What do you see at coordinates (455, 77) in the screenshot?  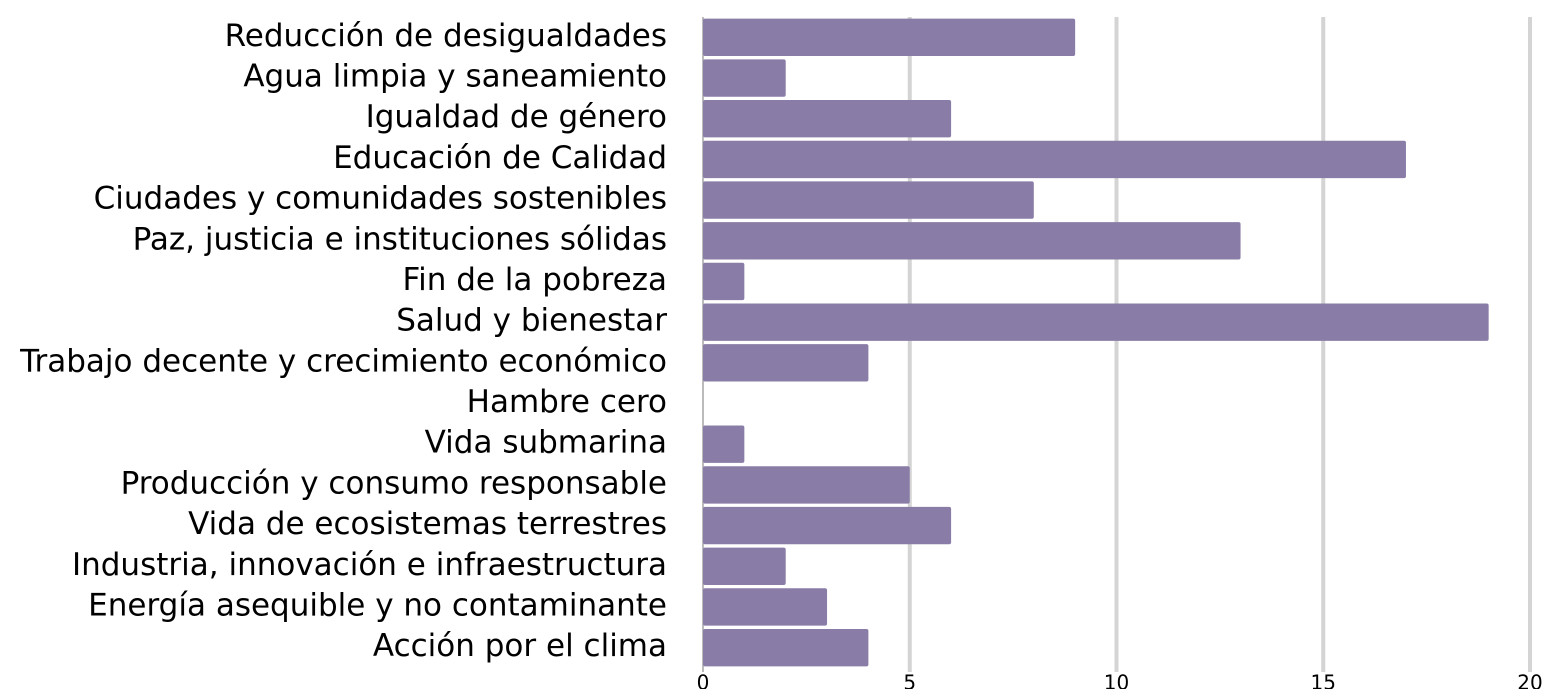 I see `y-tick-label: Agua limpia y saneamiento` at bounding box center [455, 77].